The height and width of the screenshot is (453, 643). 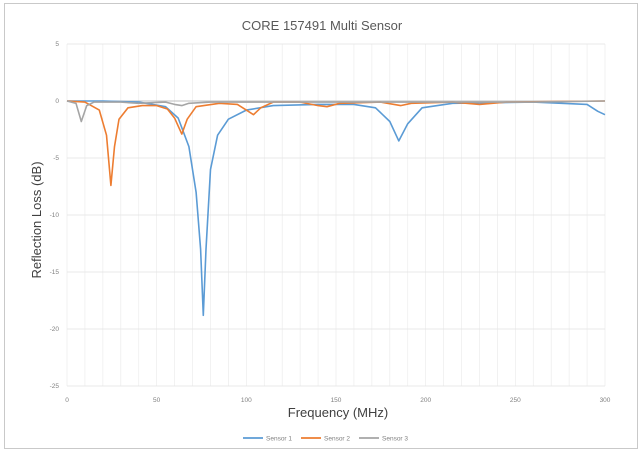 What do you see at coordinates (605, 400) in the screenshot?
I see `x-tick-label: 300` at bounding box center [605, 400].